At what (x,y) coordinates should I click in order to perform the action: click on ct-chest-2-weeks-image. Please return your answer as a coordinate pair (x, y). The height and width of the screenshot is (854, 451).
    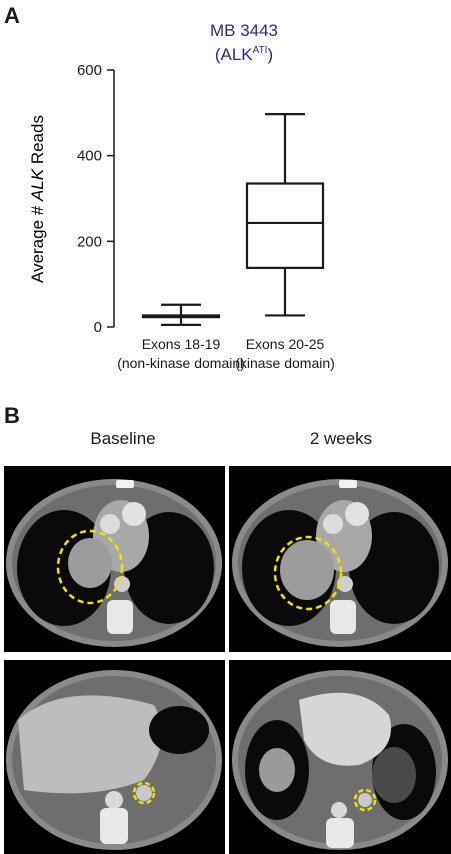
    Looking at the image, I should click on (340, 559).